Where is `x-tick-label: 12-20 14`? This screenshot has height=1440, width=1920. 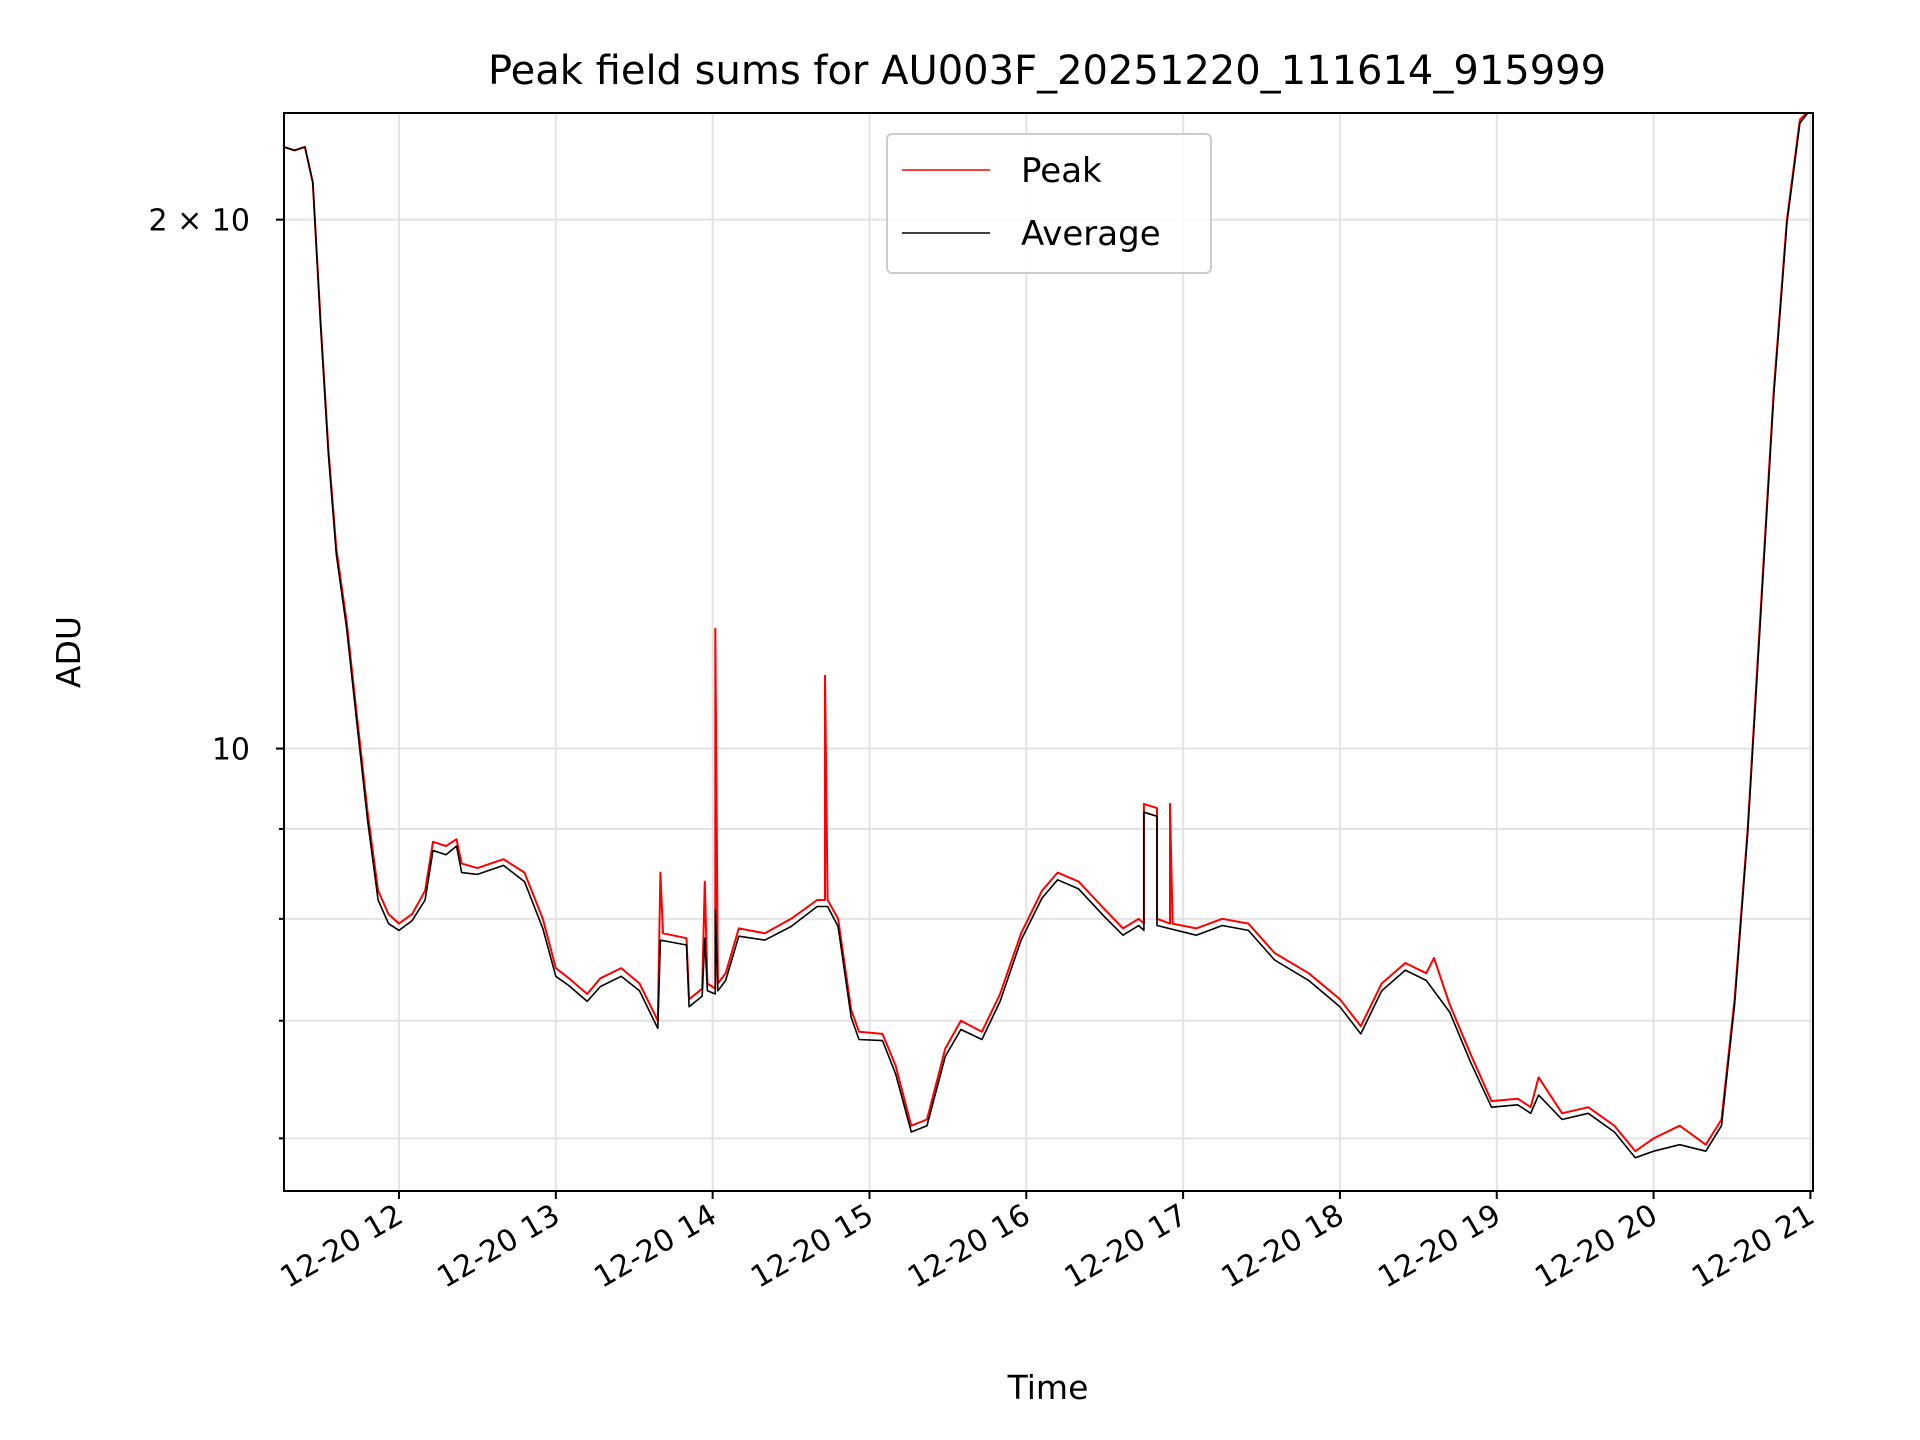 x-tick-label: 12-20 14 is located at coordinates (655, 1247).